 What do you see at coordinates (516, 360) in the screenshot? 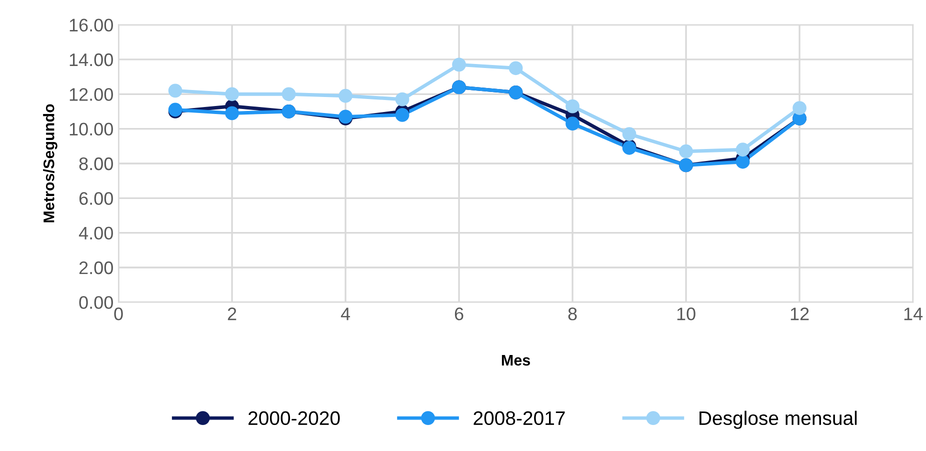
I see `x-axis-title: Mes` at bounding box center [516, 360].